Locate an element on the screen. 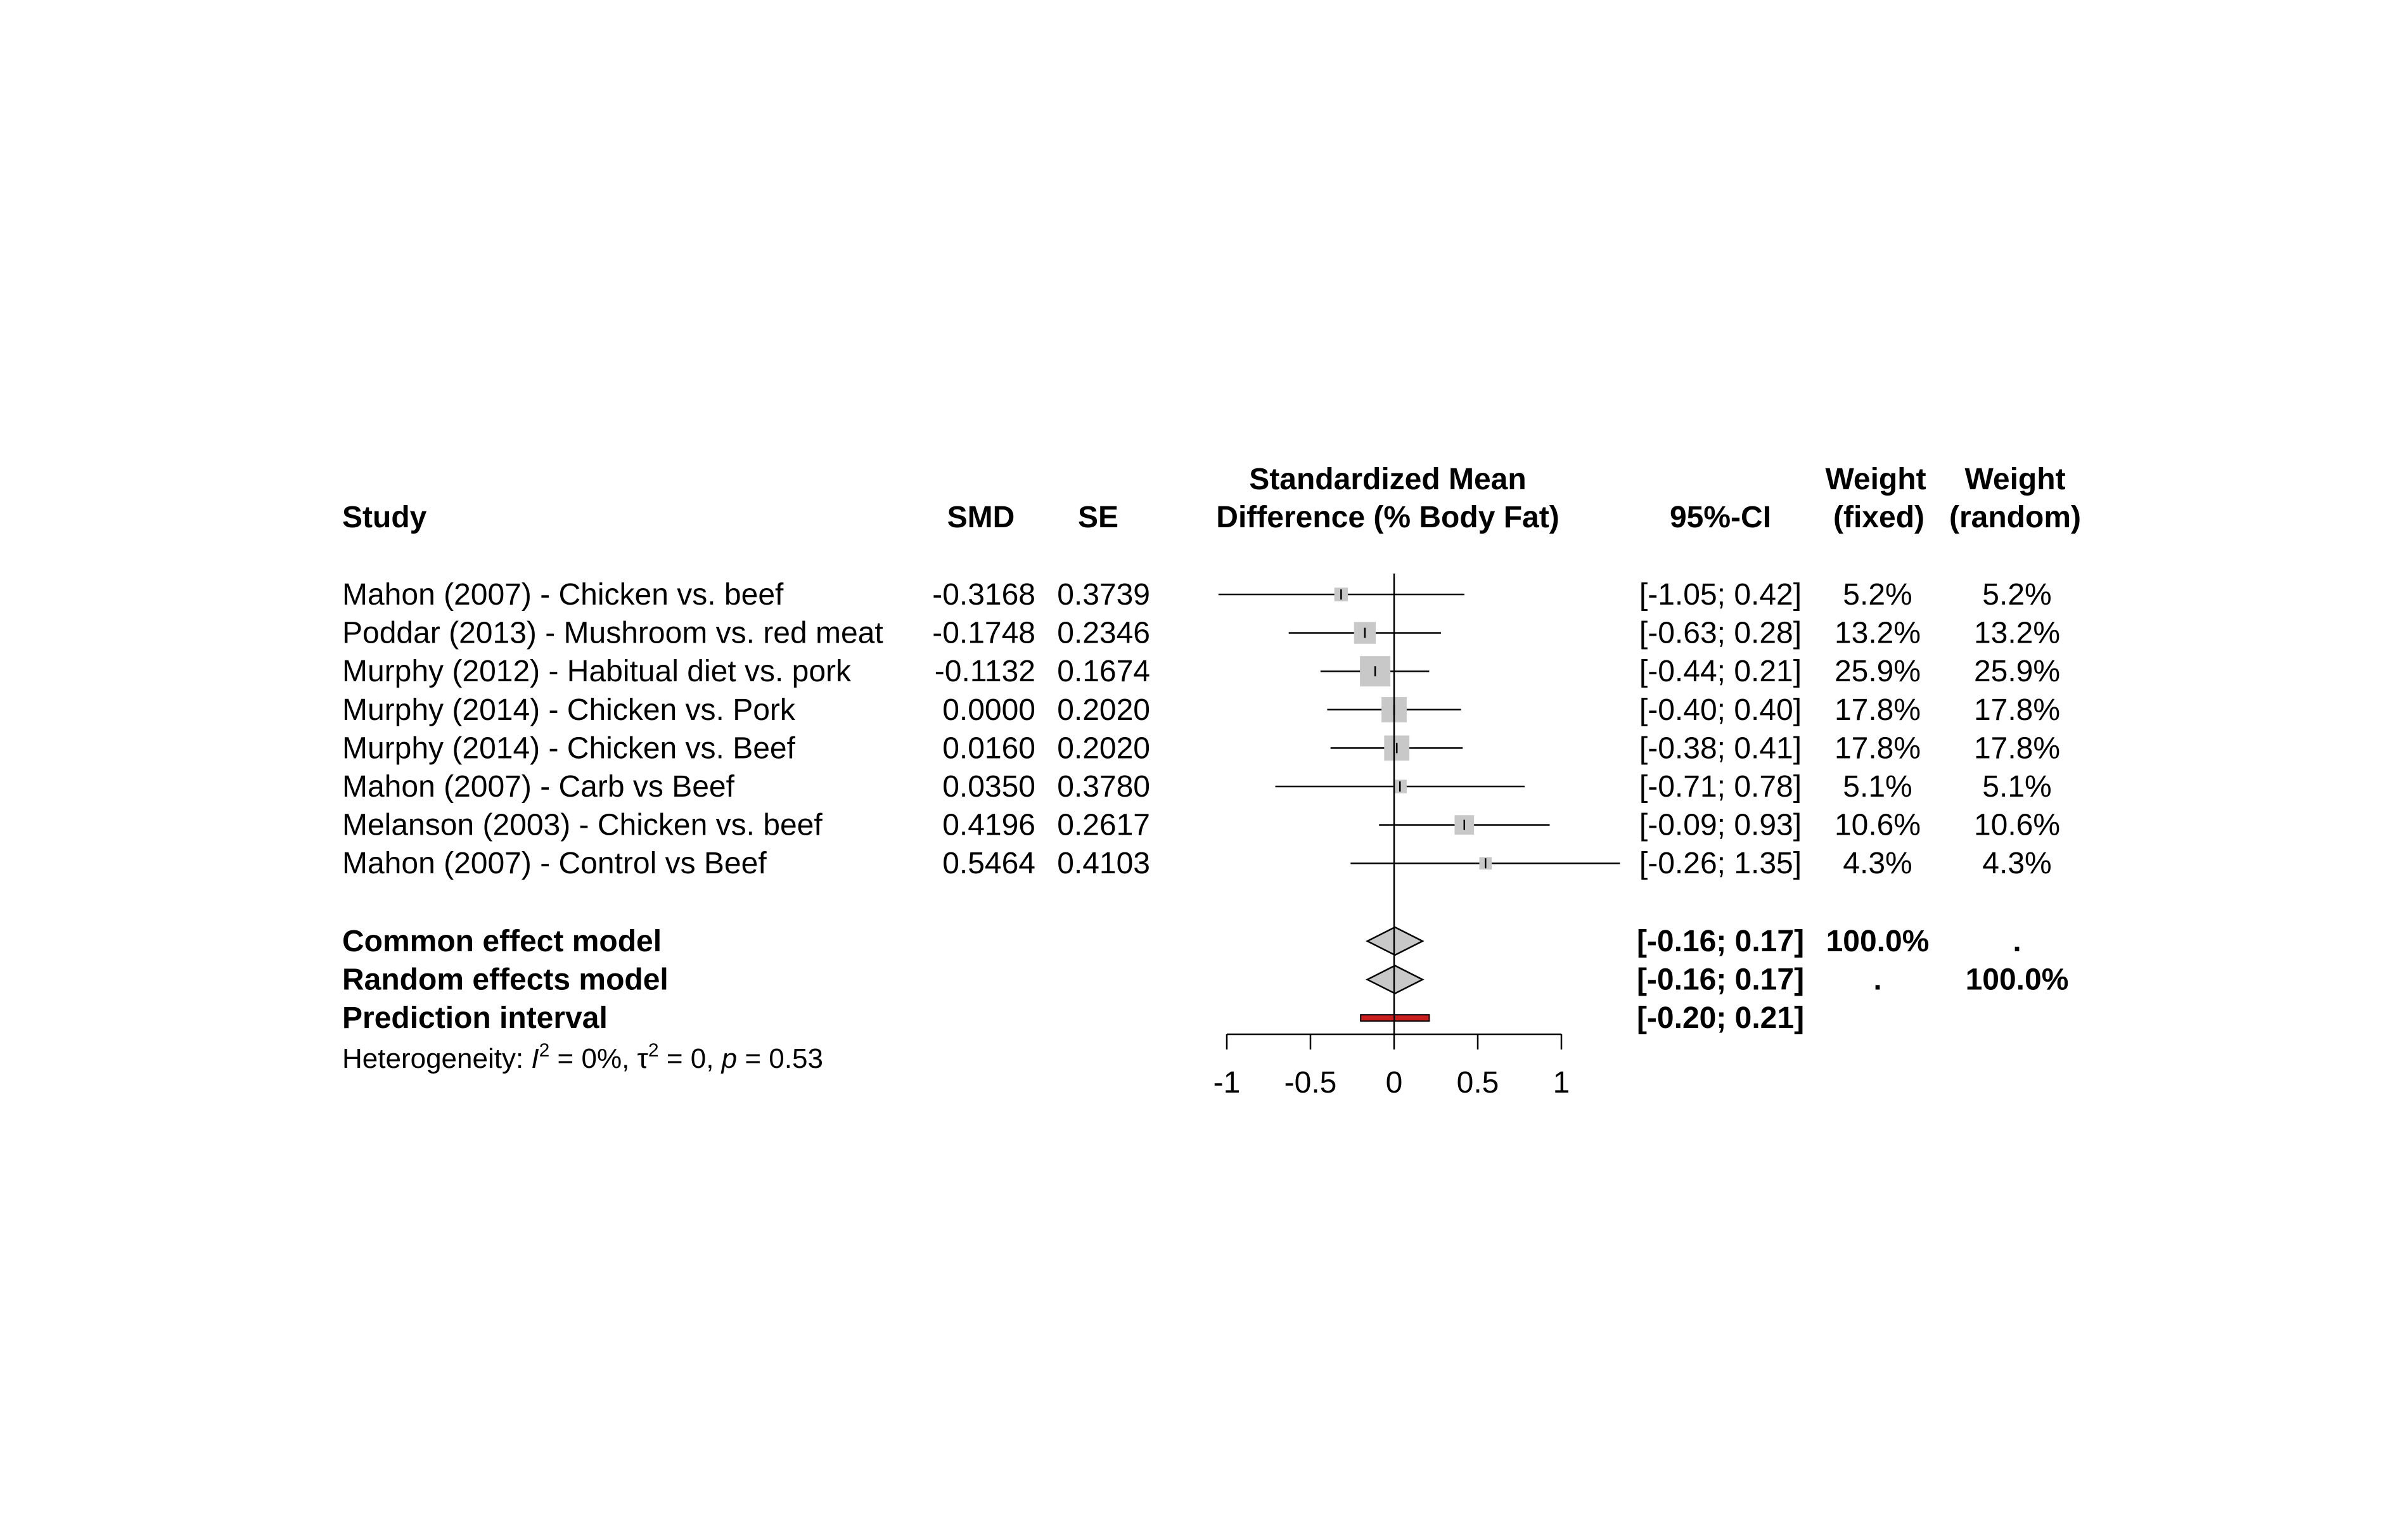 The image size is (2408, 1521). plot-area: -1 -0.5 0 0.5 1 is located at coordinates (1417, 837).